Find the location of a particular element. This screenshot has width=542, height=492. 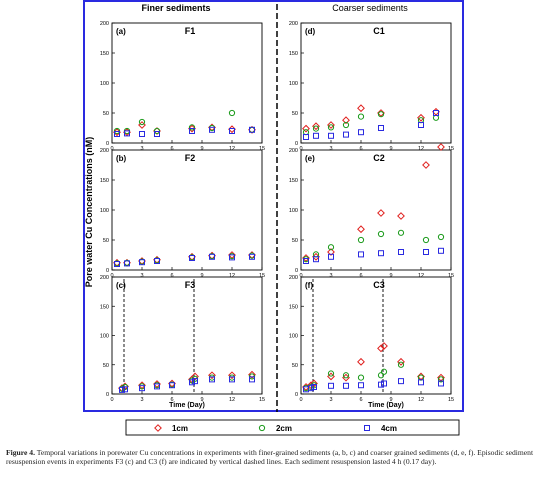

panel-letter: (c) is located at coordinates (121, 285).